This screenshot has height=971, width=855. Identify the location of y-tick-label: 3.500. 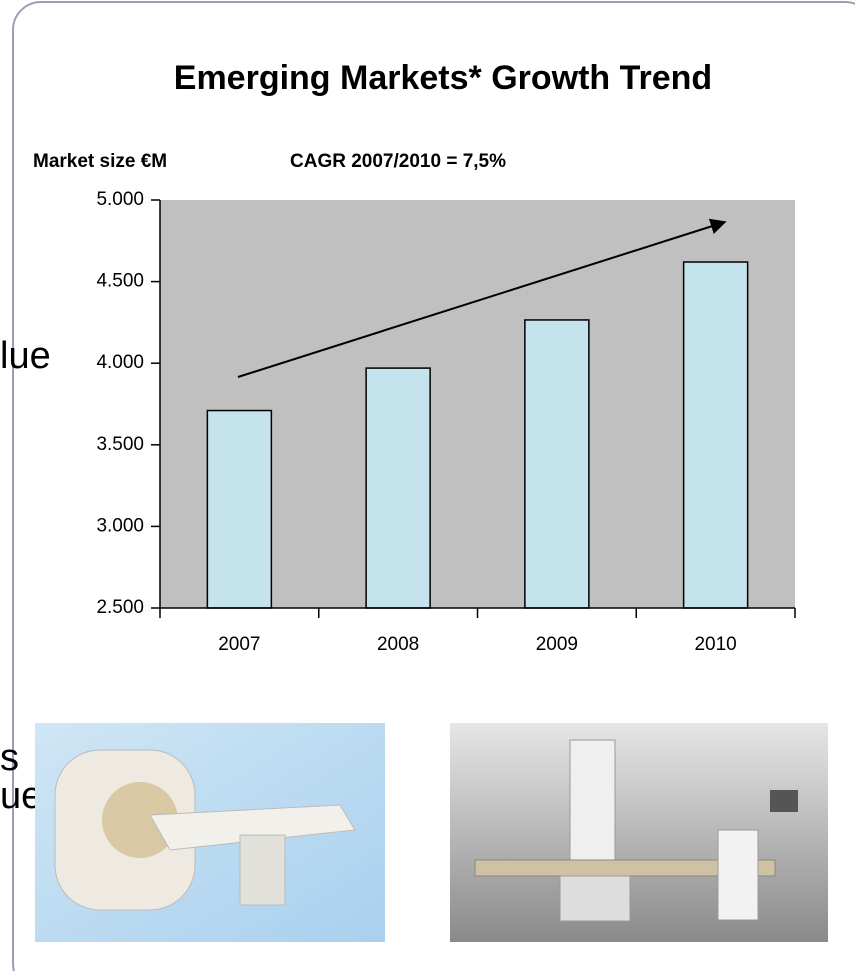
(120, 444).